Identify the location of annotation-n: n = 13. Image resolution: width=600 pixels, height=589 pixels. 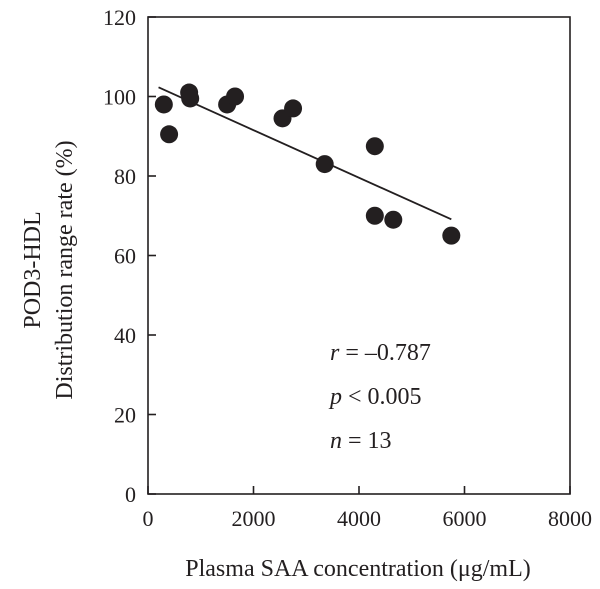
(361, 441).